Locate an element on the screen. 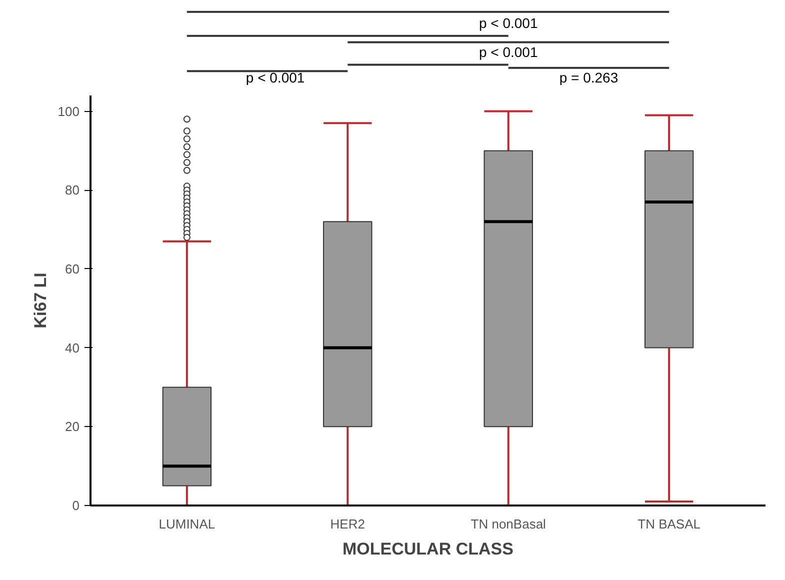  x-tick-label: TN nonBasal is located at coordinates (508, 524).